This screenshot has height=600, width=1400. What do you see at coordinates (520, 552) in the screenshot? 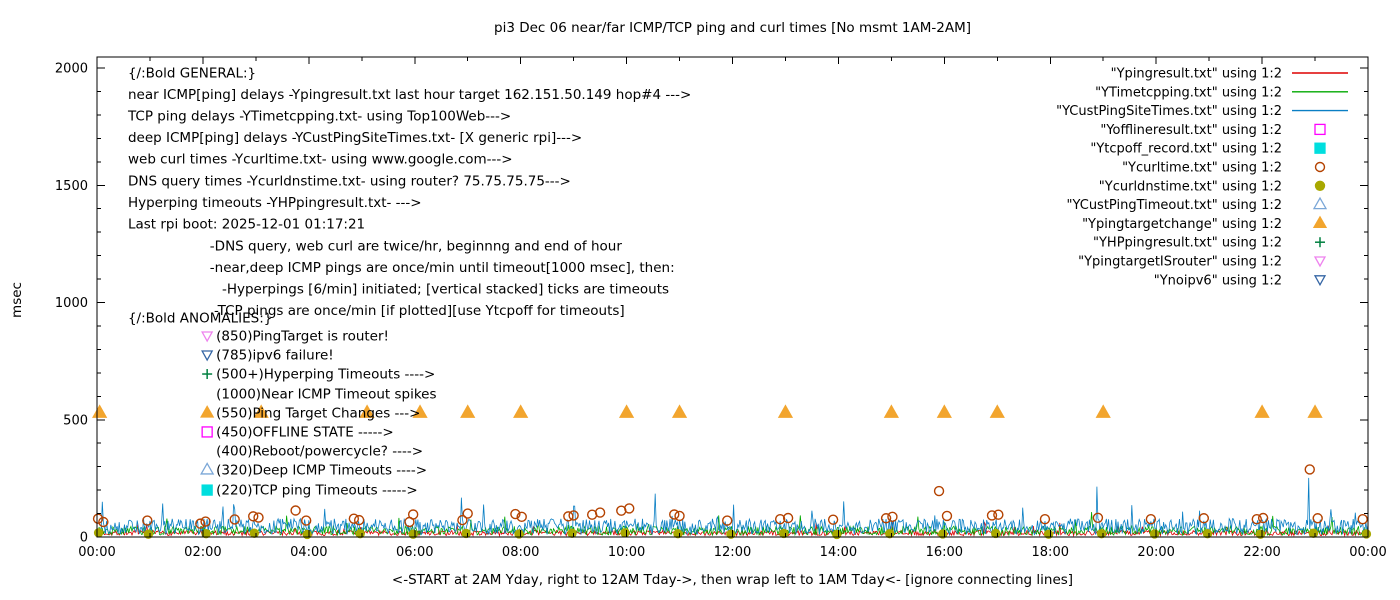
I see `svg-text: 08:00` at bounding box center [520, 552].